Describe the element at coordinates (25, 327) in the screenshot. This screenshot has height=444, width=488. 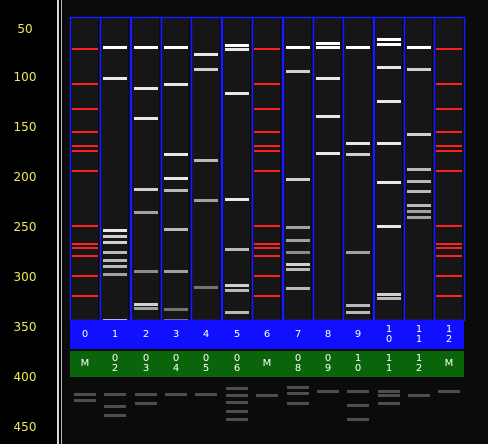
I see `ruler-tick-label: 350` at that location.